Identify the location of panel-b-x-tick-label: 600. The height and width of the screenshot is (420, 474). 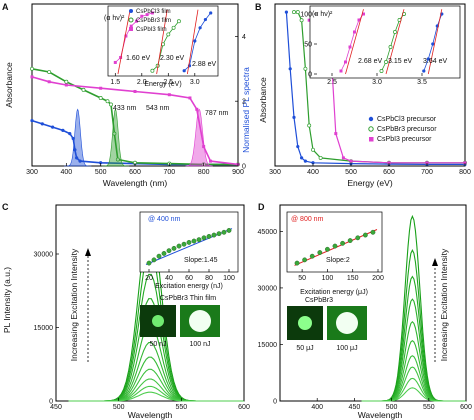
(389, 172).